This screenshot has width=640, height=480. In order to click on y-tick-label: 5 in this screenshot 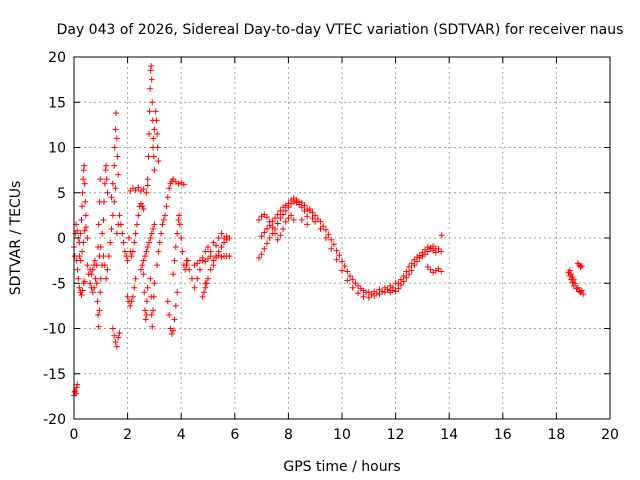, I will do `click(61, 194)`.